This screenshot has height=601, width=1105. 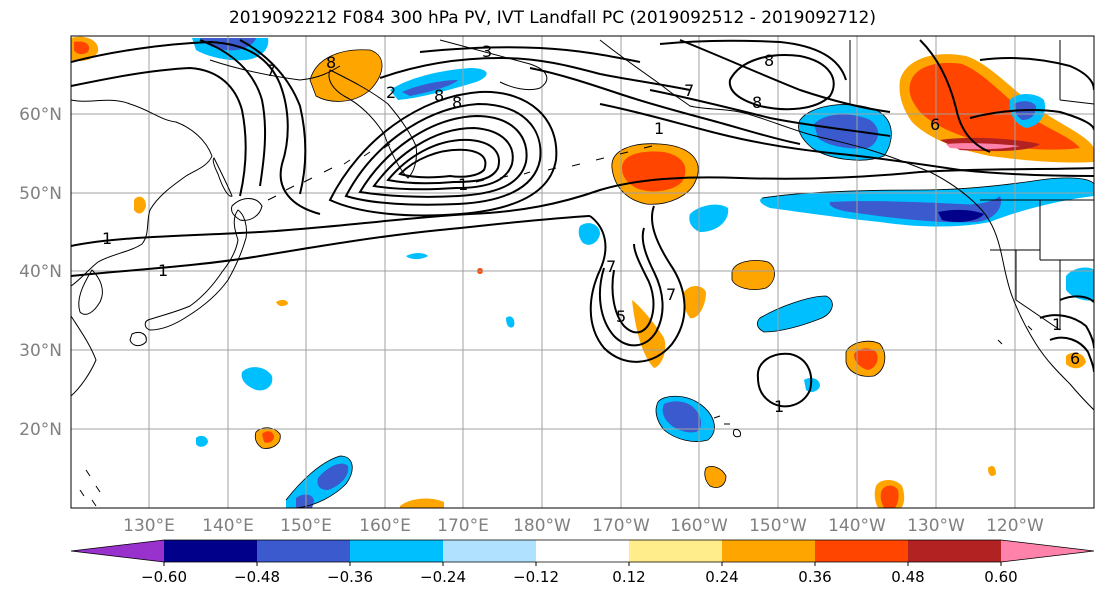 I want to click on lat-label: 50°N, so click(x=40, y=194).